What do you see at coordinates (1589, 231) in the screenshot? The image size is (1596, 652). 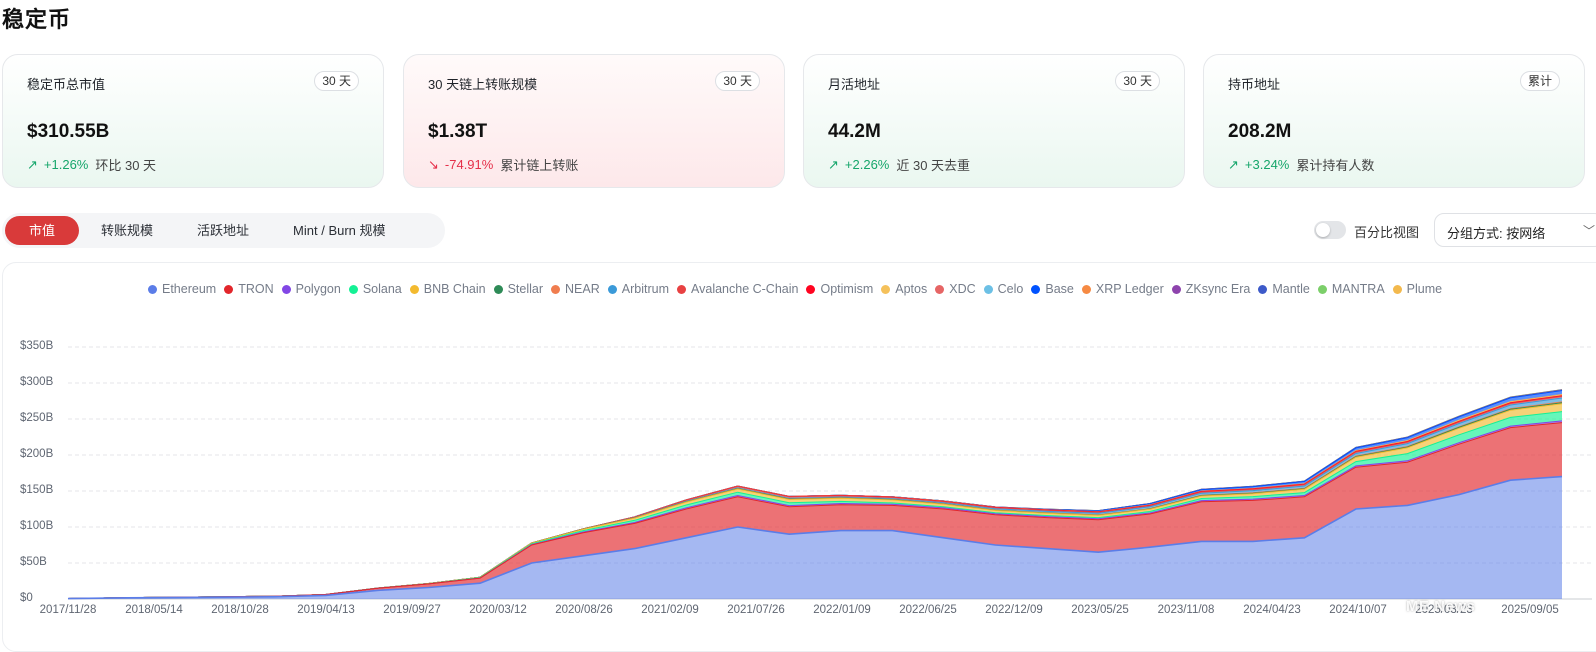 I see `chevron-down-icon: ﹀` at bounding box center [1589, 231].